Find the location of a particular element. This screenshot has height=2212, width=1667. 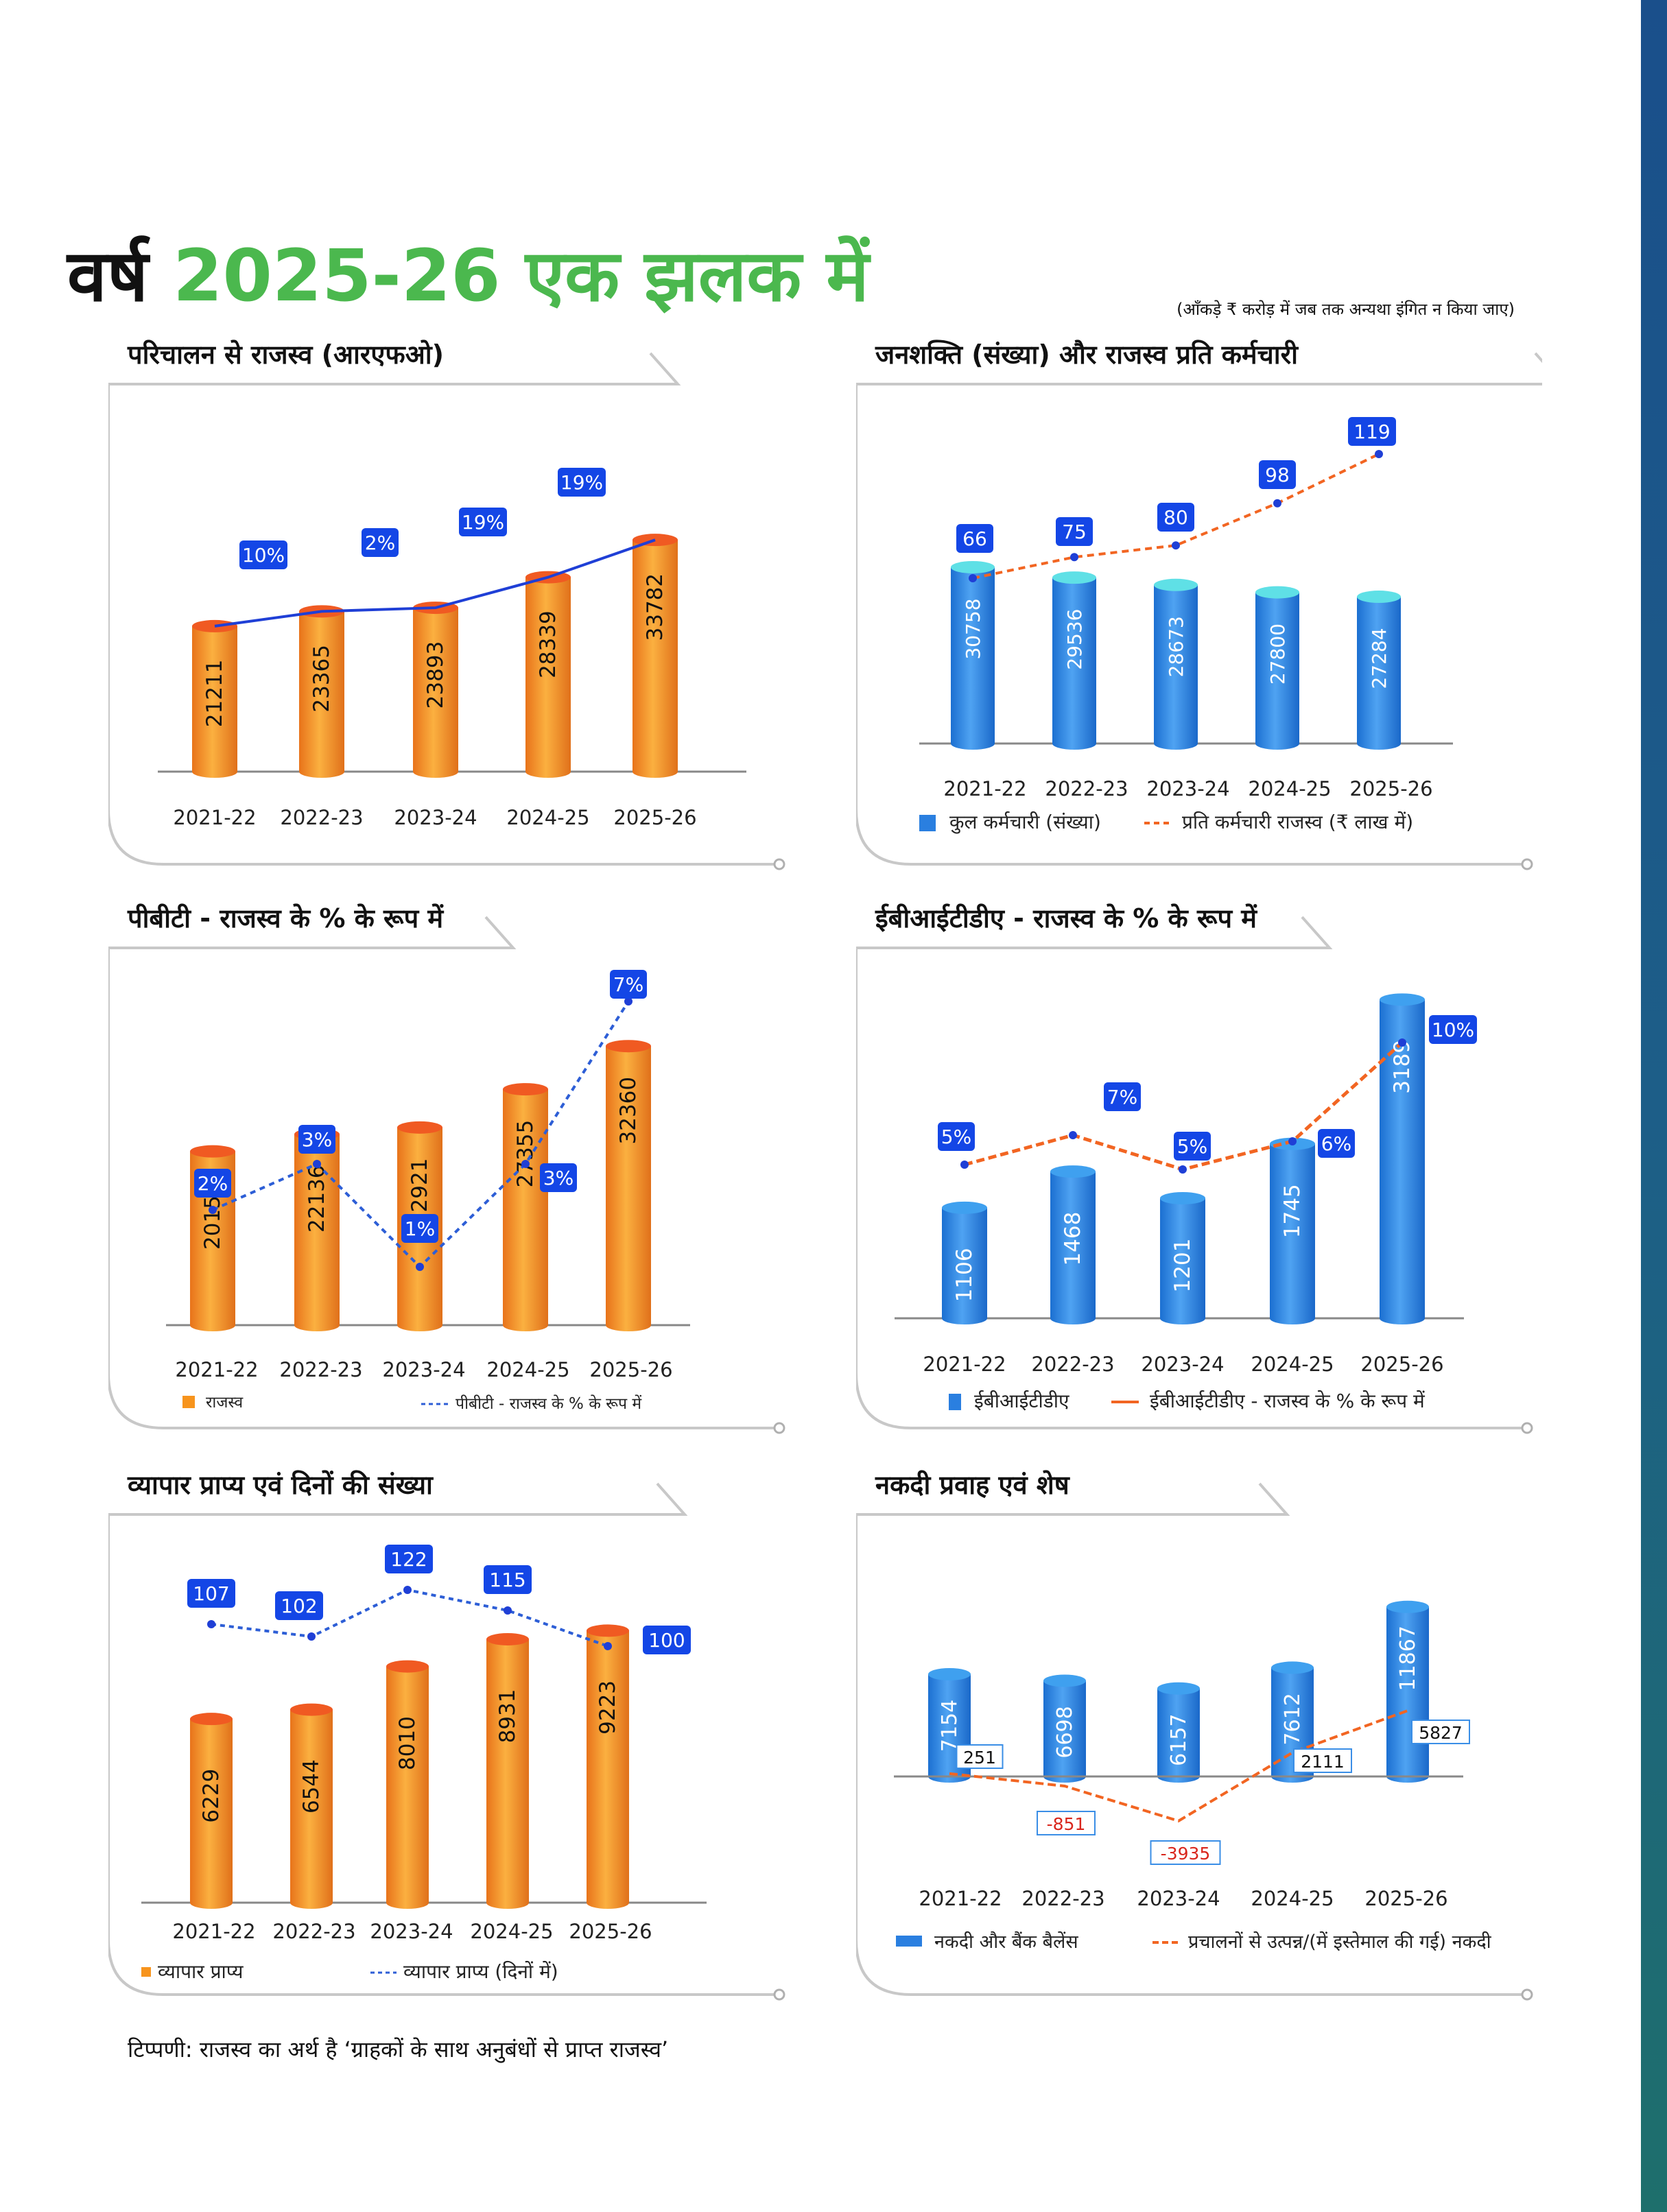

bar-value-0: 1106 is located at coordinates (964, 1275).